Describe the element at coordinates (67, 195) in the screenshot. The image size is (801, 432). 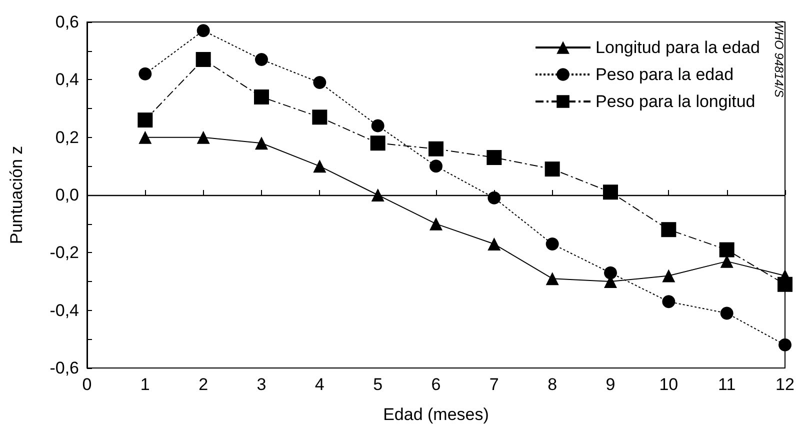
I see `y-tick-label: 0,0` at that location.